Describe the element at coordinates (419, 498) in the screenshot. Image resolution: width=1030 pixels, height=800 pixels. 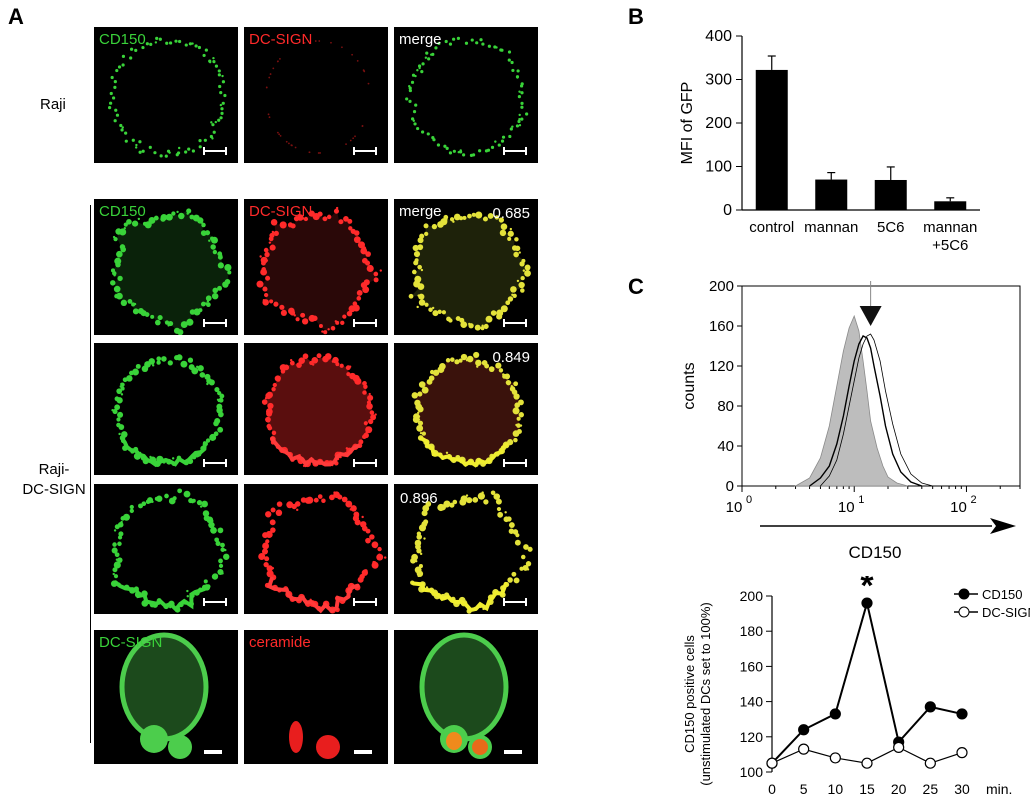
I see `colocalization-value: 0.896` at that location.